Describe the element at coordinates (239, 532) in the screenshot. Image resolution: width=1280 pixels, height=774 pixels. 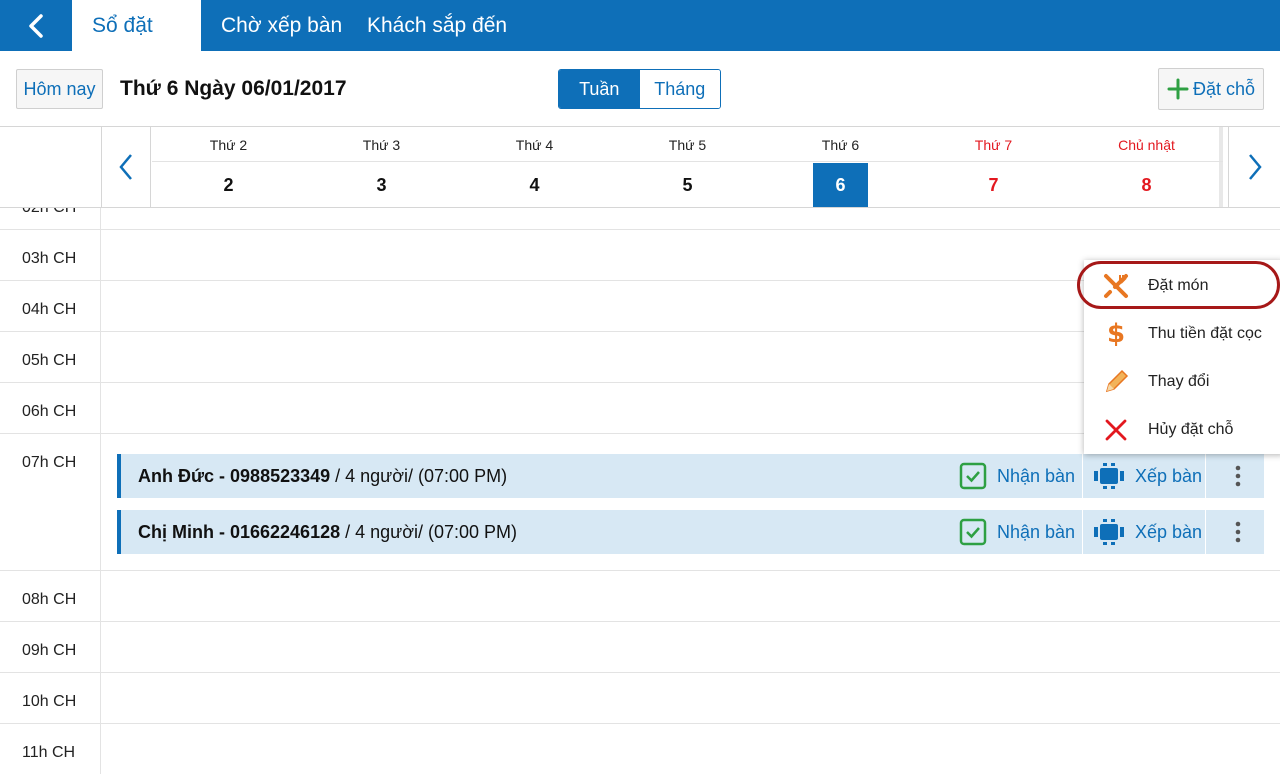
I see `booking-name: Chị Minh - 01662246128` at that location.